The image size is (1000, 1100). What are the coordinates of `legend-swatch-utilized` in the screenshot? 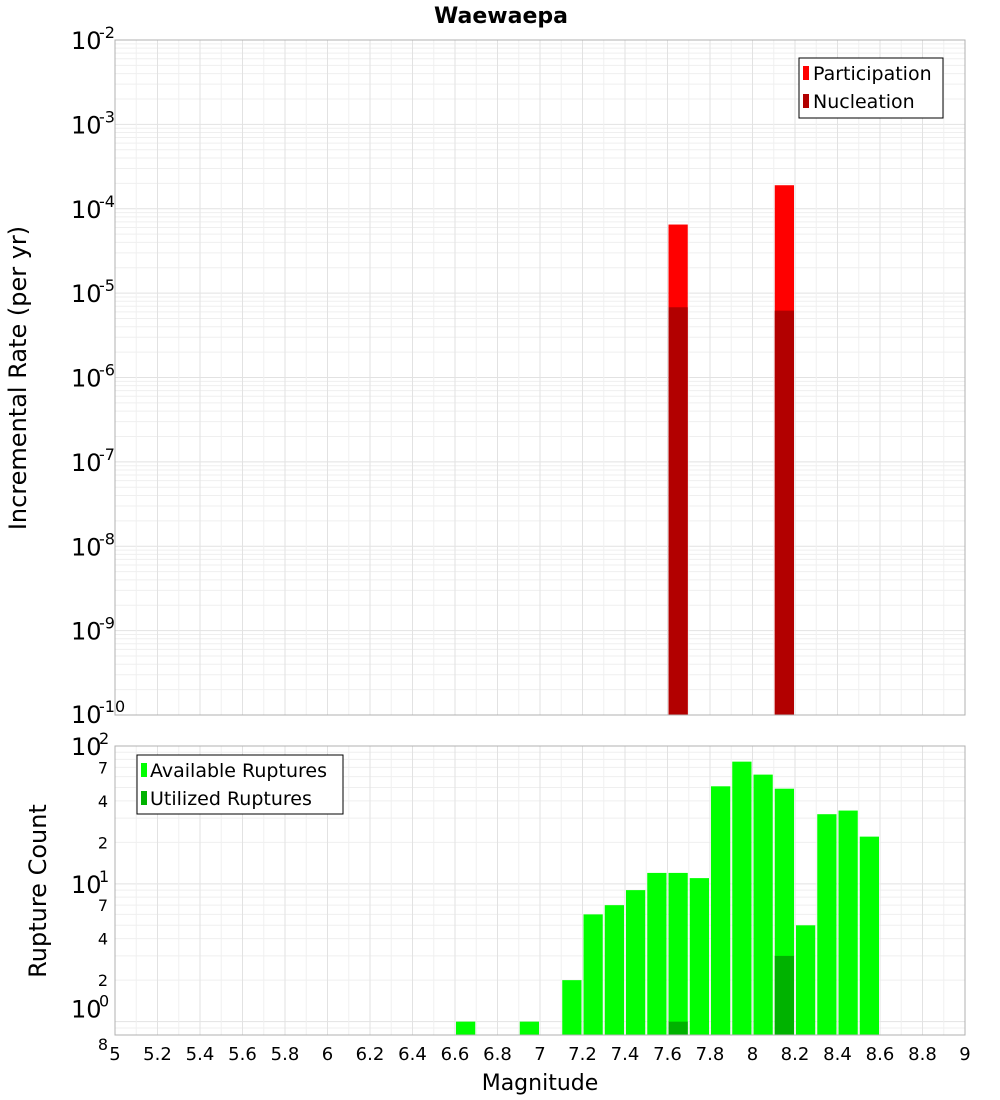 It's located at (144, 798).